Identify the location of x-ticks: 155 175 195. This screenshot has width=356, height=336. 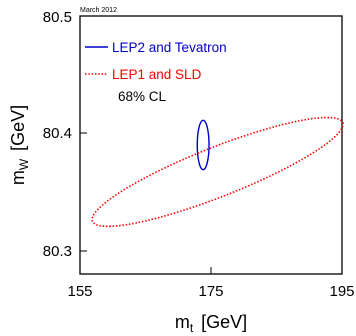
(211, 283).